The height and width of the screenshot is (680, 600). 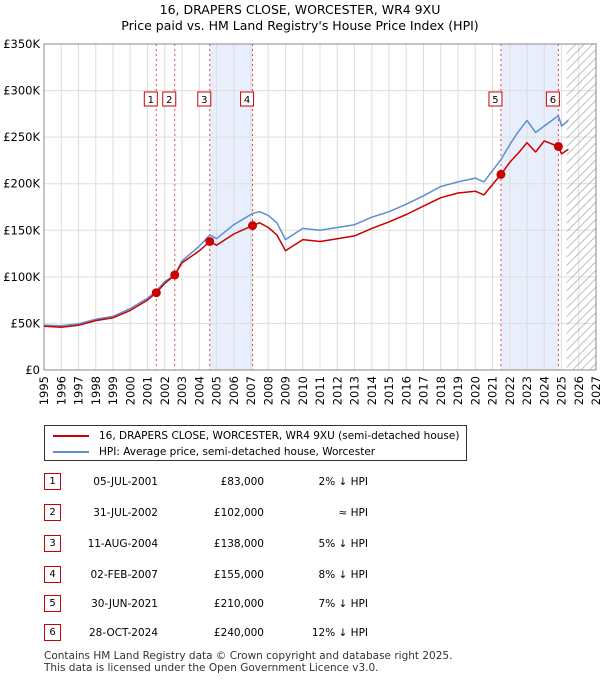 What do you see at coordinates (130, 390) in the screenshot?
I see `x-tick-label: 2000` at bounding box center [130, 390].